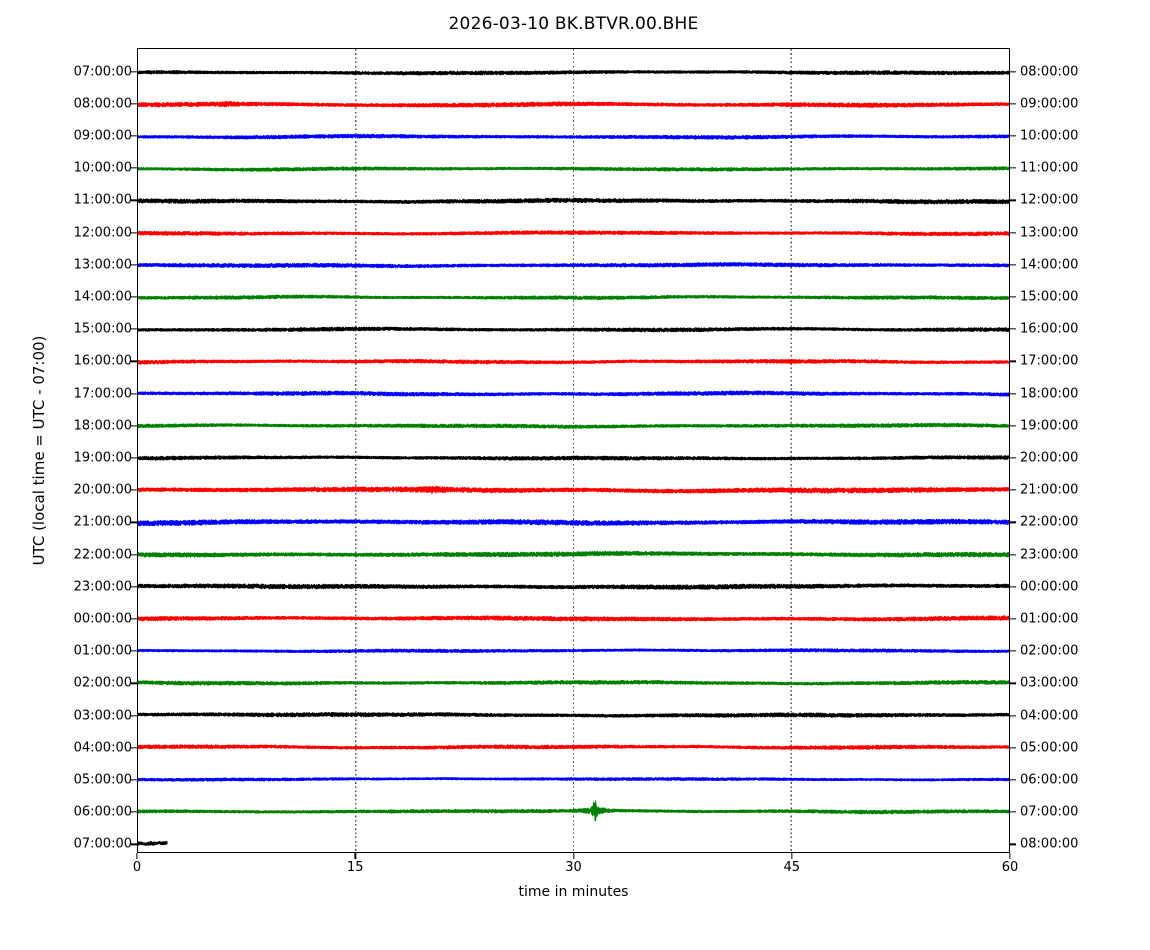 The height and width of the screenshot is (950, 1150). What do you see at coordinates (102, 233) in the screenshot?
I see `y-tick-label-left: 12:00:00` at bounding box center [102, 233].